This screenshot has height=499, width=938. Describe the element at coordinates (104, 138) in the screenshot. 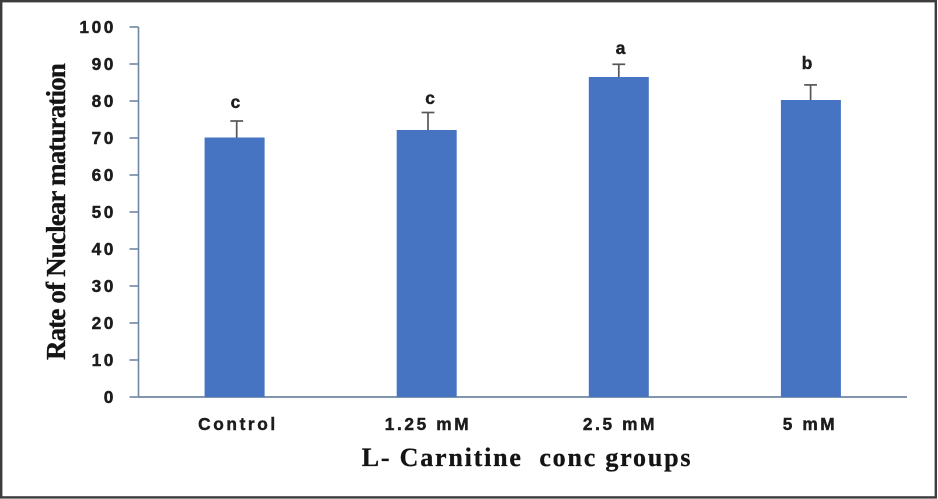

I see `svg-text: 70` at that location.